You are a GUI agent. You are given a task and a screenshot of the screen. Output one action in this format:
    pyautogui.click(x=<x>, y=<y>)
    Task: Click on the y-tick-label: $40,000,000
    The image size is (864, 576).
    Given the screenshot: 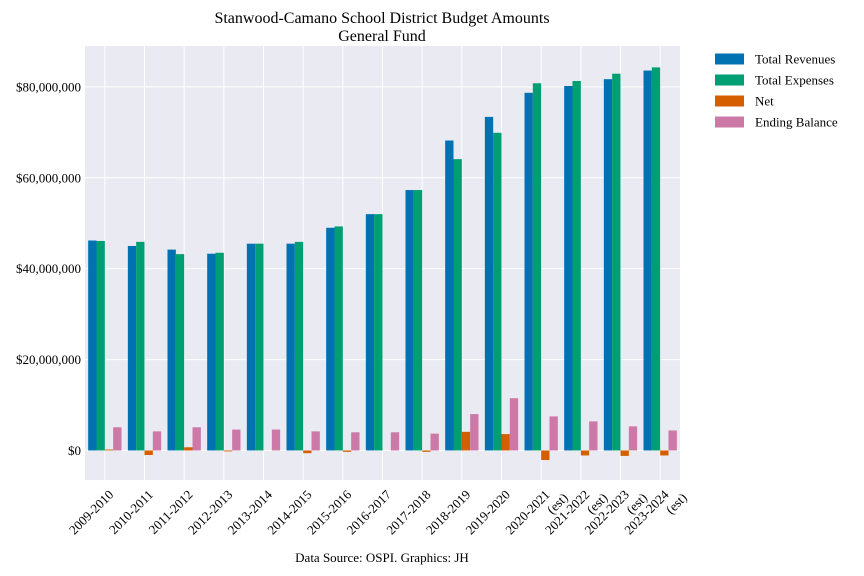 What is the action you would take?
    pyautogui.click(x=48, y=268)
    